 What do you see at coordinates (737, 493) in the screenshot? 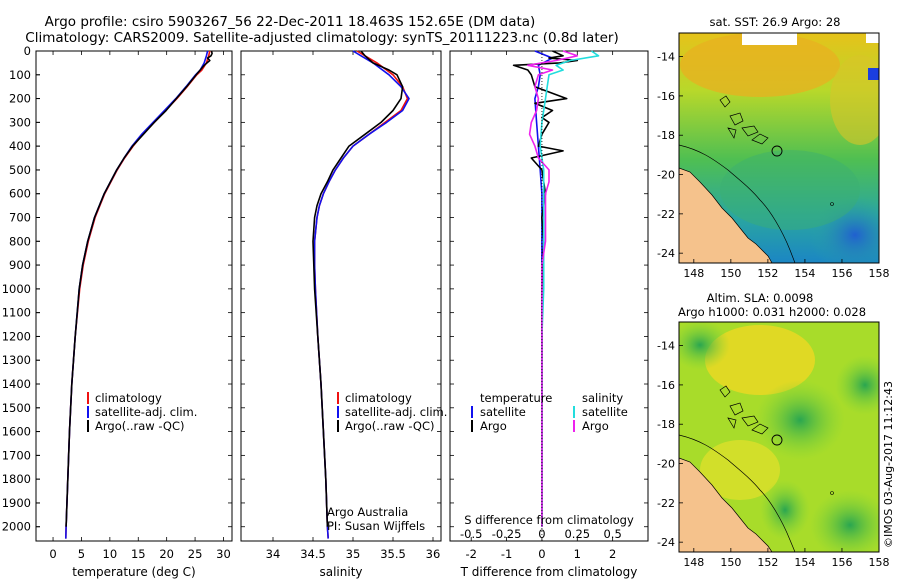
I see `sla-shelf-contour` at bounding box center [737, 493].